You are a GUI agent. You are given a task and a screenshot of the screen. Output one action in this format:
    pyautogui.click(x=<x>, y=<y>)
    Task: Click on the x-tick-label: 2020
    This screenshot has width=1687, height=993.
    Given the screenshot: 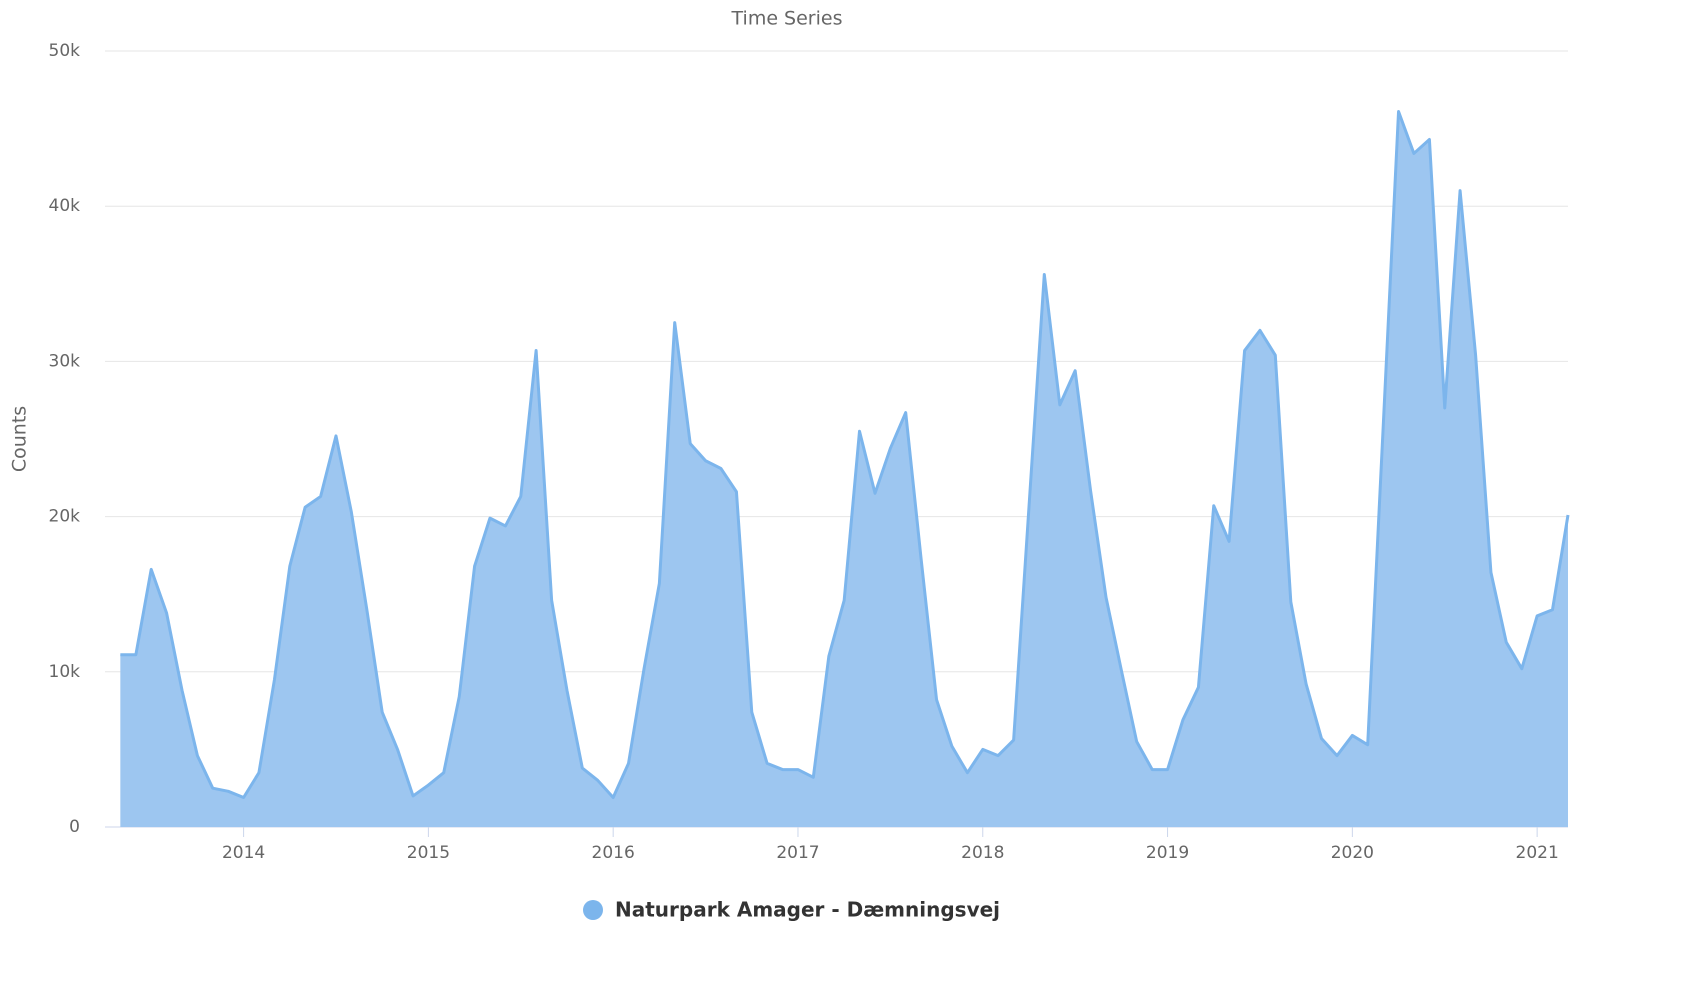 What is the action you would take?
    pyautogui.click(x=1352, y=853)
    